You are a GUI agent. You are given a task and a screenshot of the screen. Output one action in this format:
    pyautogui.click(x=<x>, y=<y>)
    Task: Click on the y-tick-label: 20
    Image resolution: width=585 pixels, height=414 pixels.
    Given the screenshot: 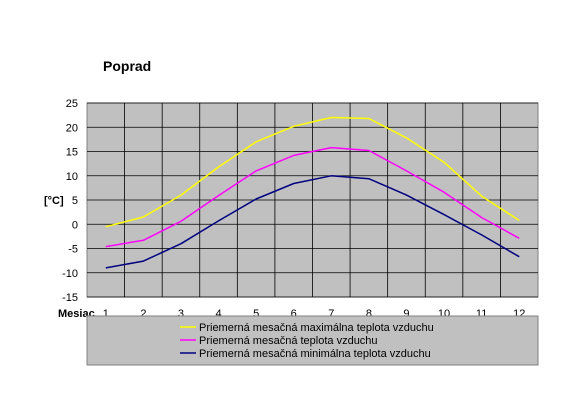 What is the action you would take?
    pyautogui.click(x=72, y=128)
    